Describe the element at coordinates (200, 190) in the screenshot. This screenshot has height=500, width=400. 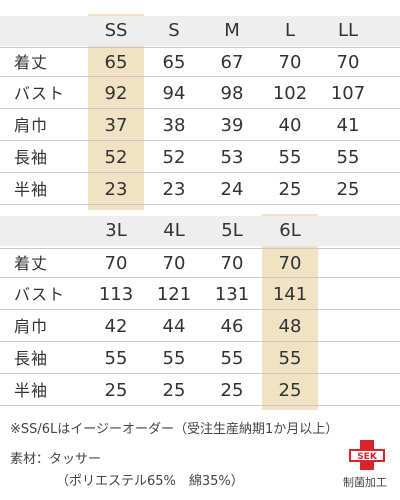
I see `table-row: 半袖 23 23 24 25 25` at that location.